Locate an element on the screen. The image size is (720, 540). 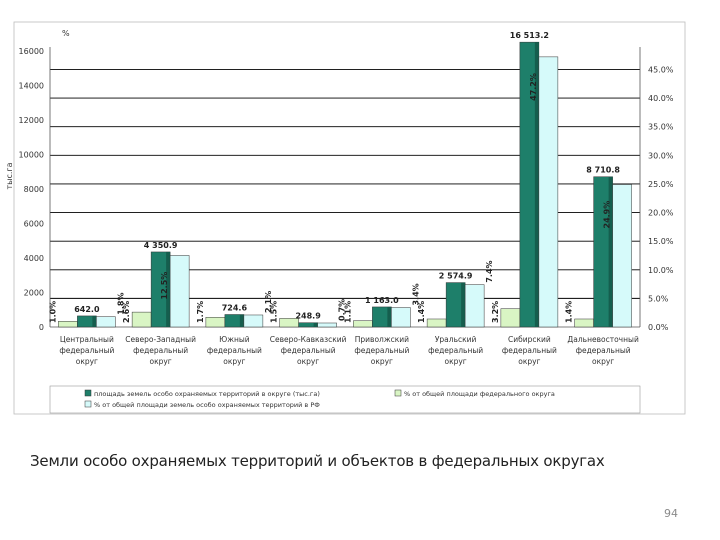
category-label: Южный is located at coordinates (234, 339).